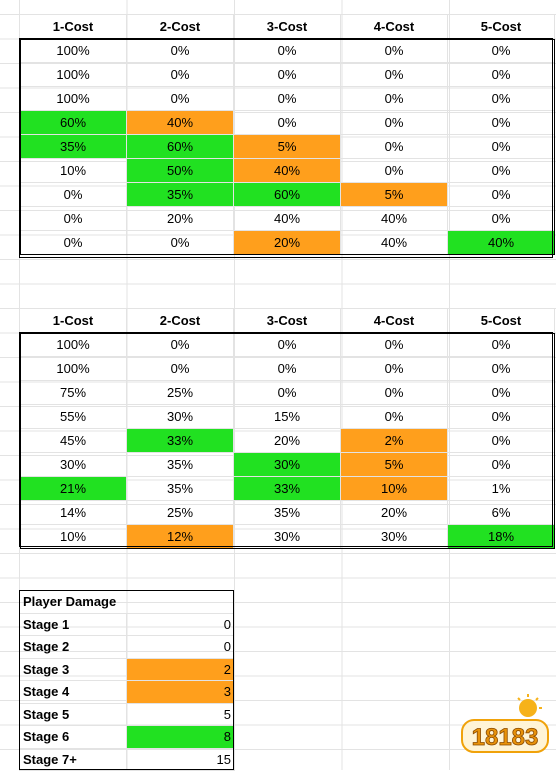  I want to click on cell-5-cost: 1%, so click(501, 488).